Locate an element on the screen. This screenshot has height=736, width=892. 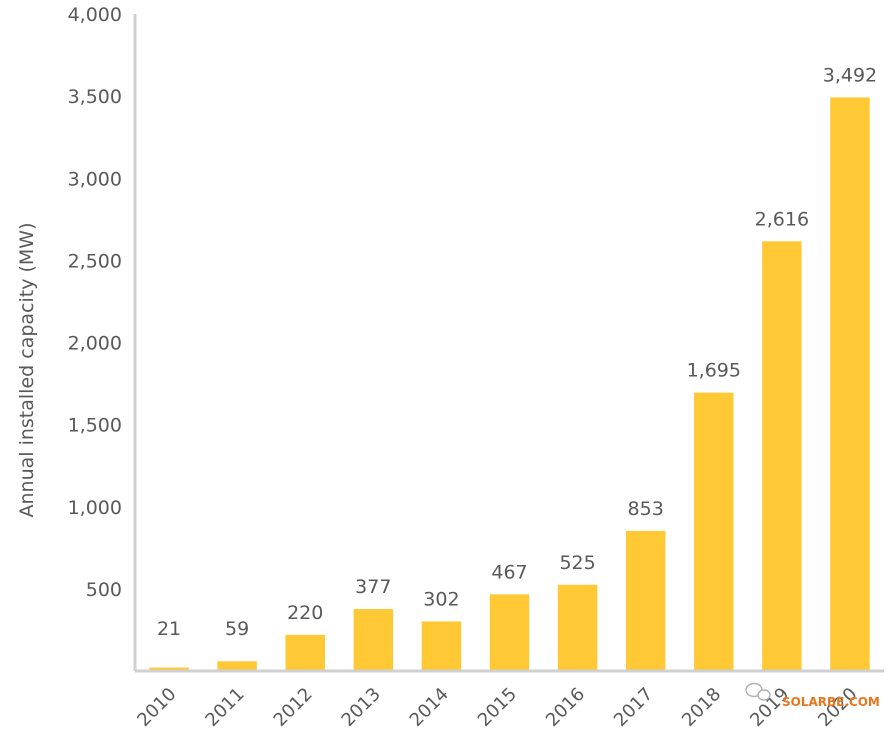
y-tick-label: 500 is located at coordinates (104, 590).